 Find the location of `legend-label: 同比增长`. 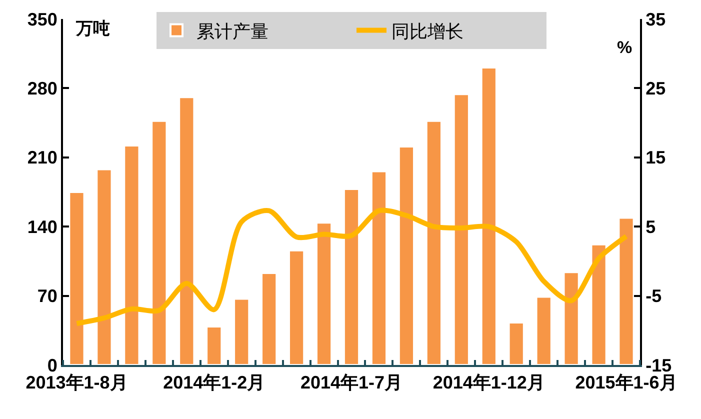

legend-label: 同比增长 is located at coordinates (428, 31).